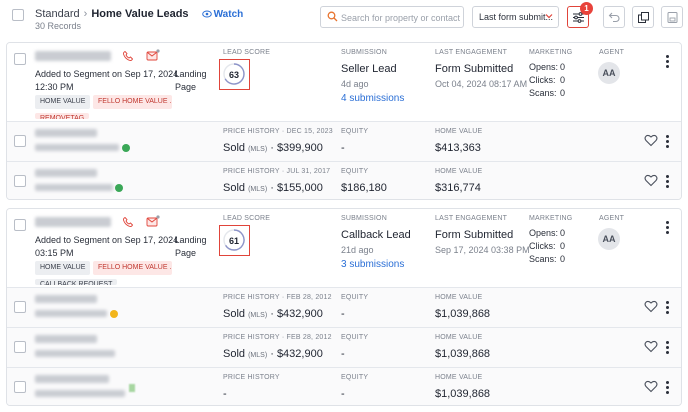  I want to click on clicks-value: 0, so click(563, 80).